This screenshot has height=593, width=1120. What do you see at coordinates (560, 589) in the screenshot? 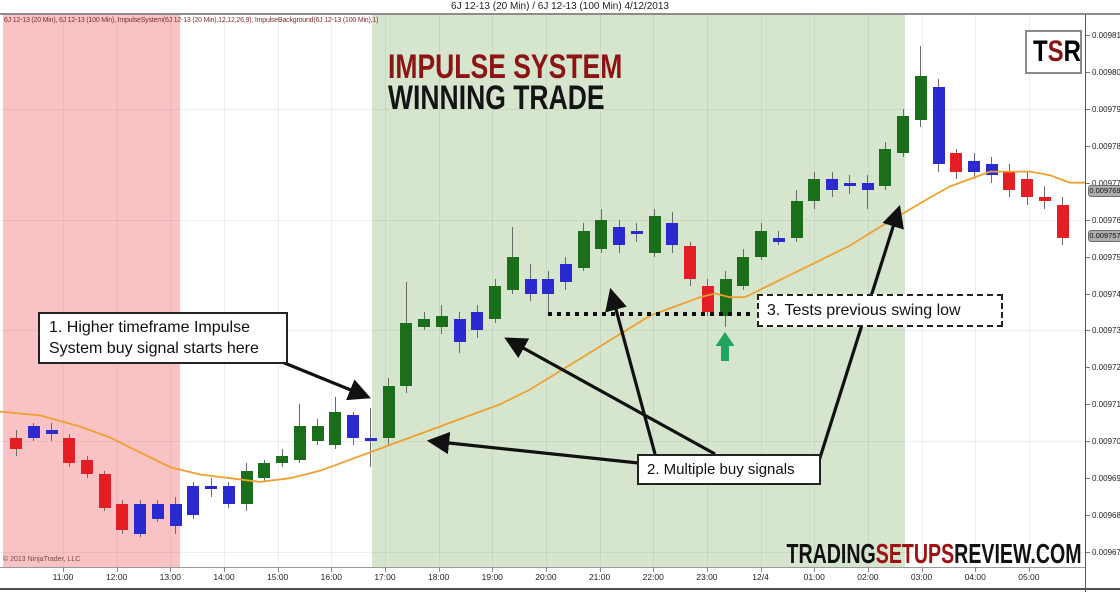
I see `window-bottom-border` at bounding box center [560, 589].